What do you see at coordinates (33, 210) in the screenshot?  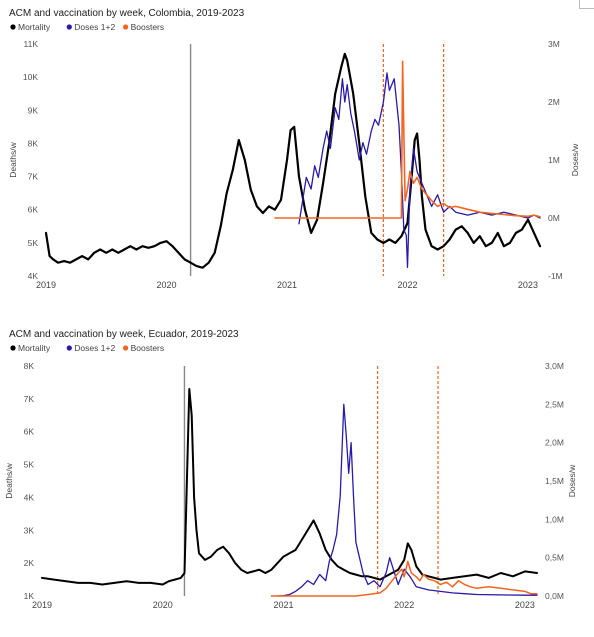 I see `chart1-y-tick-6K: 6K` at bounding box center [33, 210].